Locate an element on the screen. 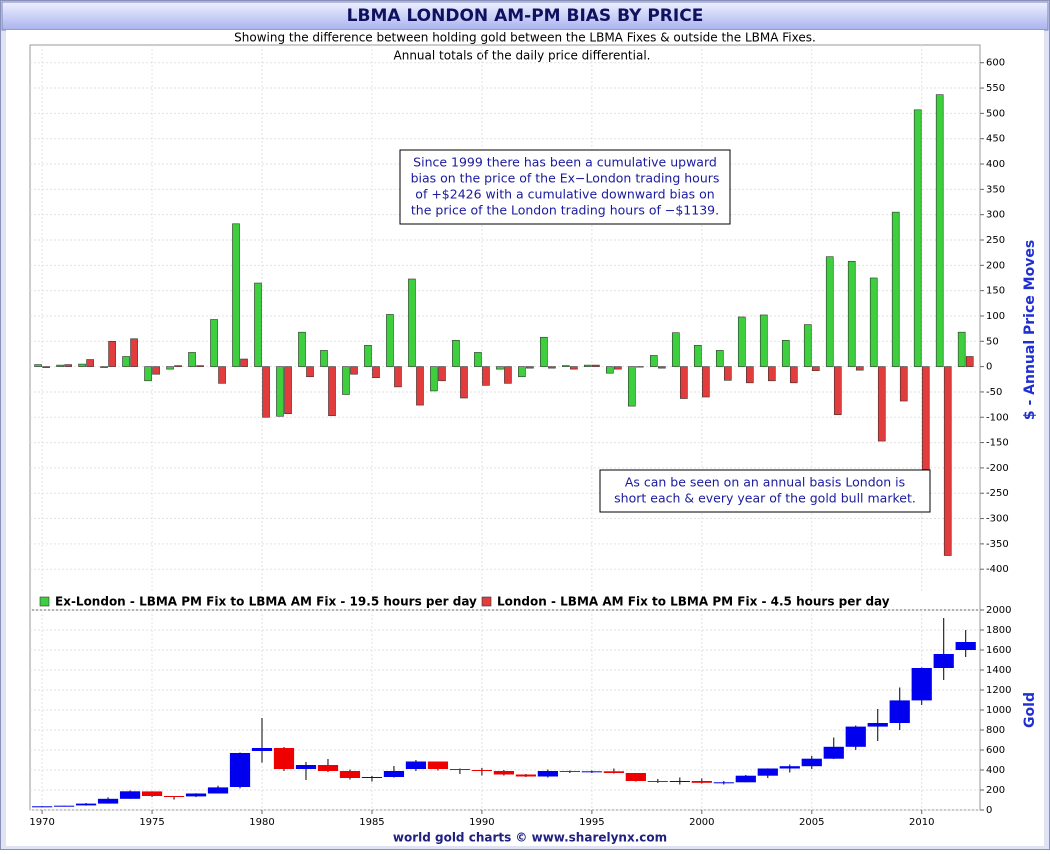 The height and width of the screenshot is (854, 1050). y-tick-label: -150 is located at coordinates (997, 443).